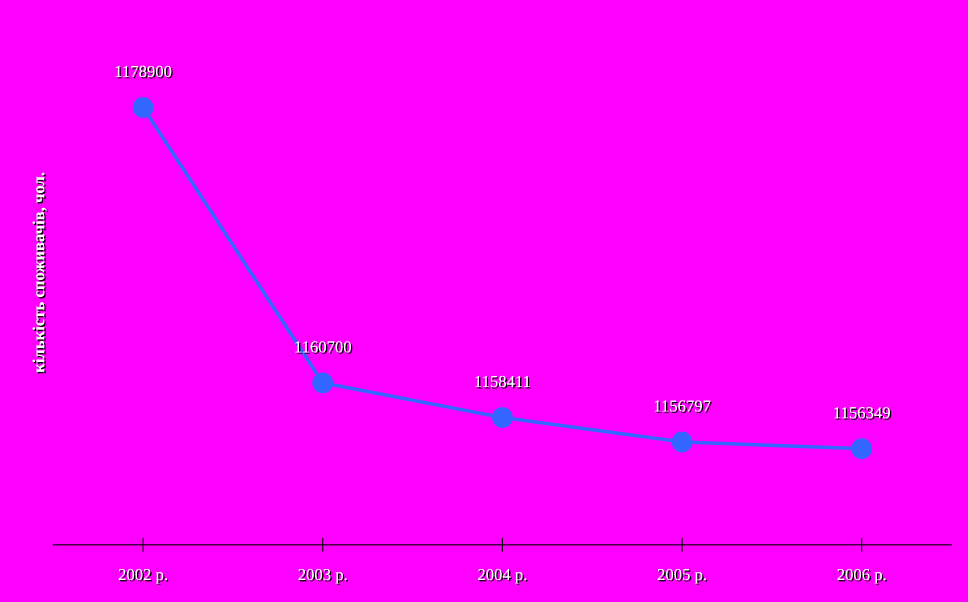  I want to click on x-tick-label: 2004 р., so click(503, 576).